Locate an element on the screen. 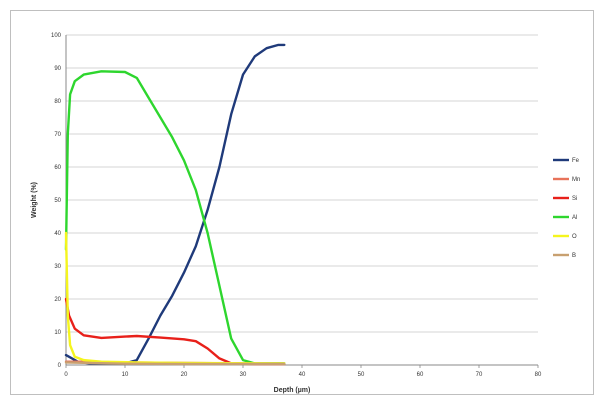 This screenshot has width=604, height=401. x-tick-label: 50 is located at coordinates (361, 375).